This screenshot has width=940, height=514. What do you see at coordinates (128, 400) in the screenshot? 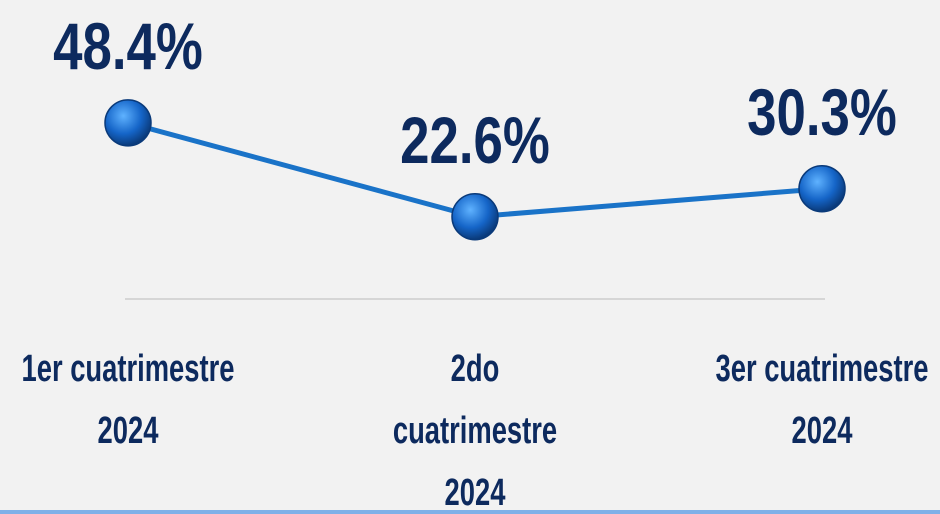
I see `x-tick-label: 1er cuatrimestre 2024` at bounding box center [128, 400].